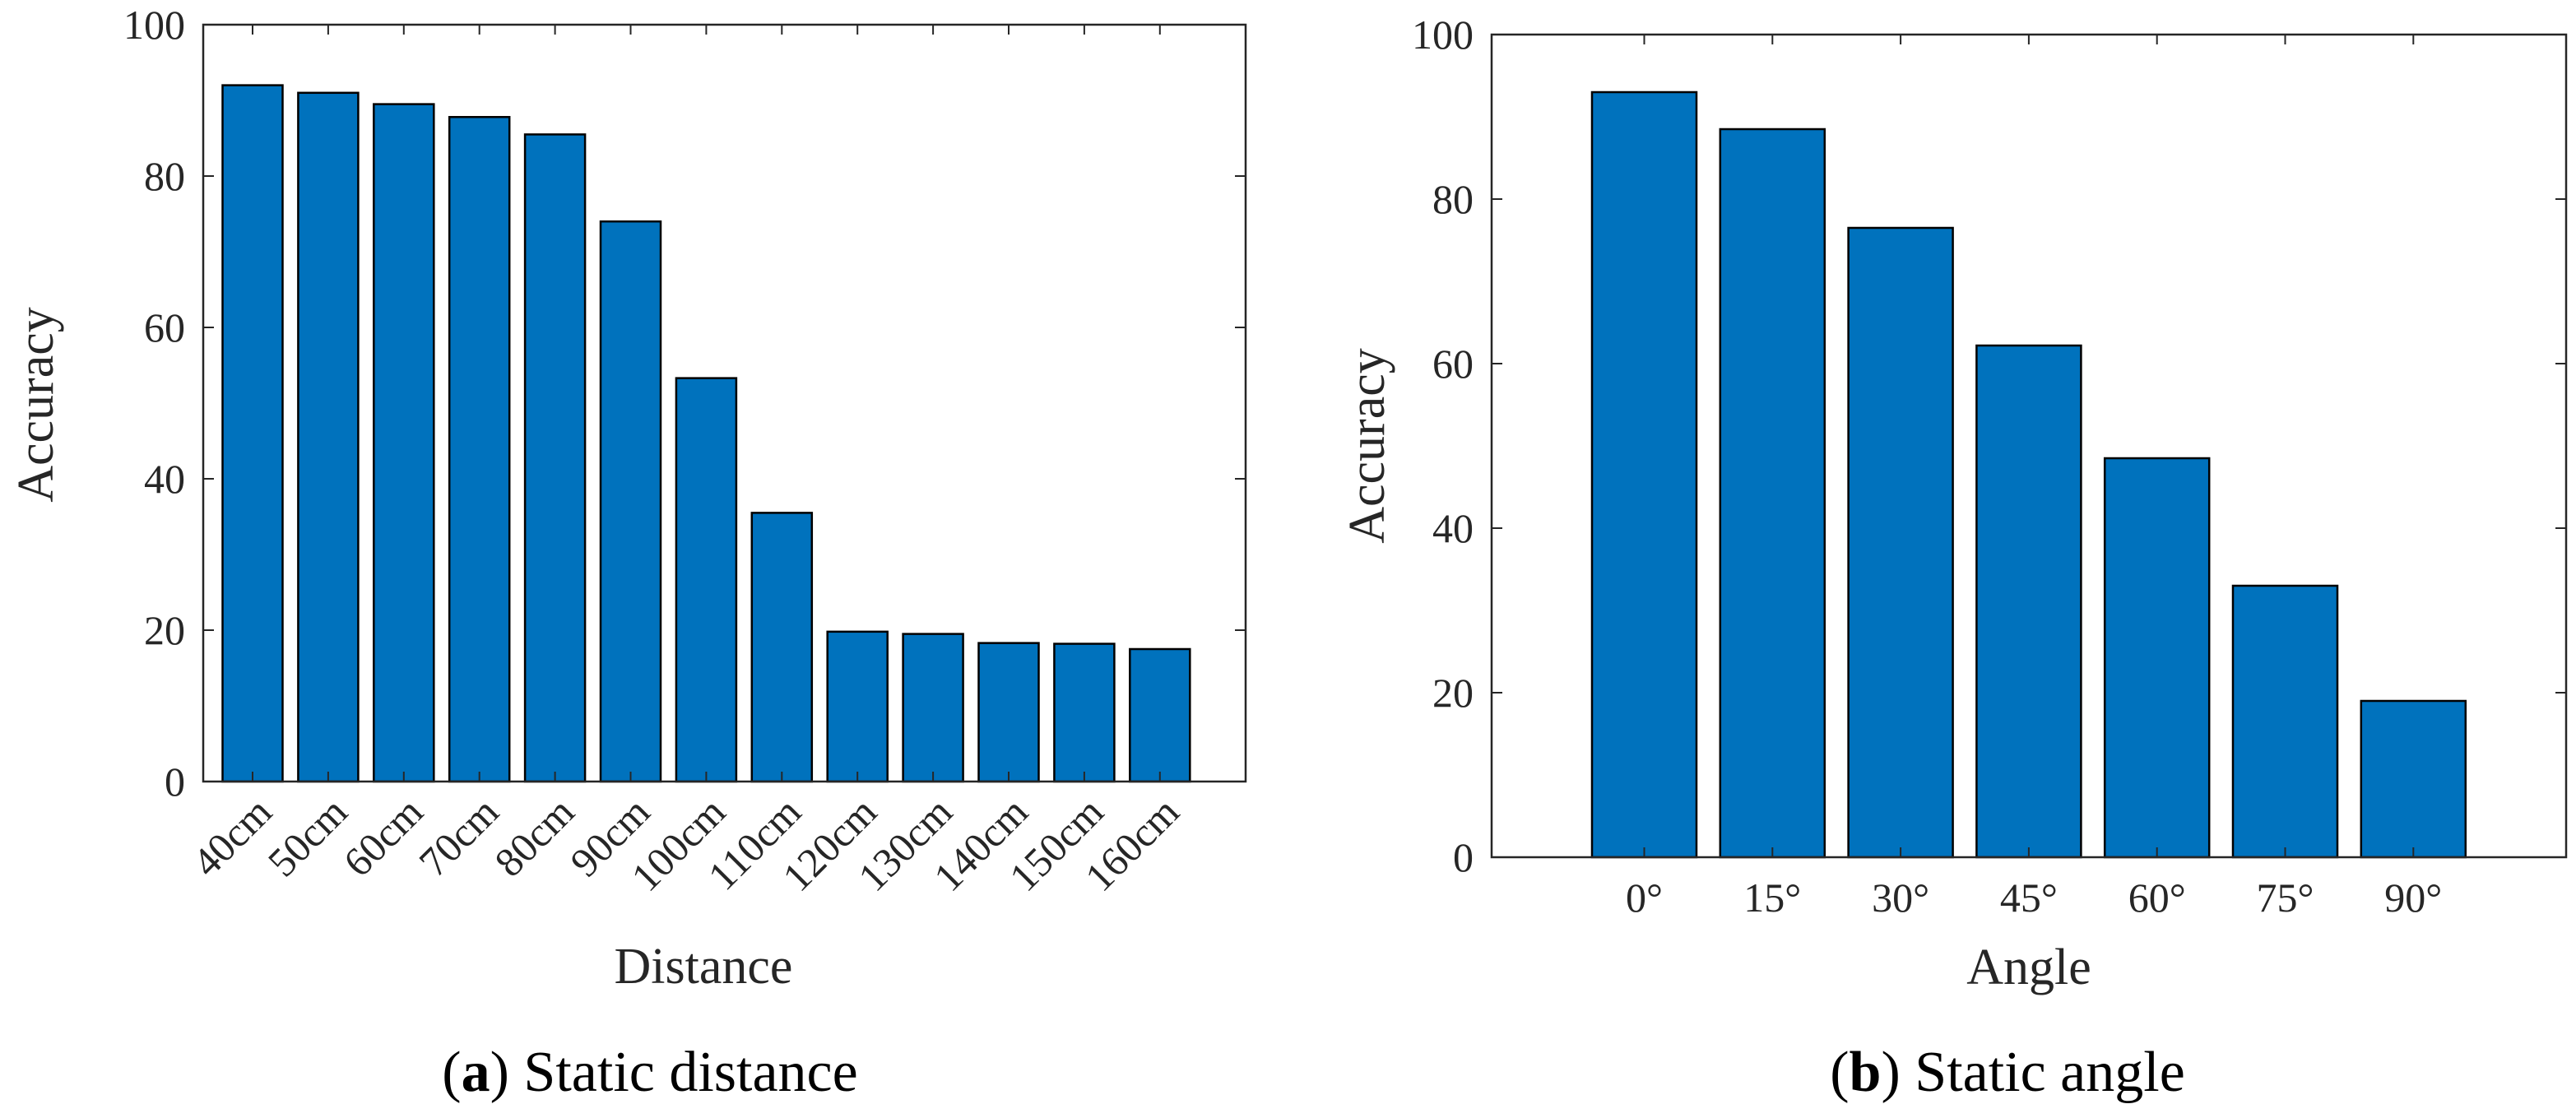  Describe the element at coordinates (1645, 897) in the screenshot. I see `x-tick-label-angle-0: 0°` at that location.